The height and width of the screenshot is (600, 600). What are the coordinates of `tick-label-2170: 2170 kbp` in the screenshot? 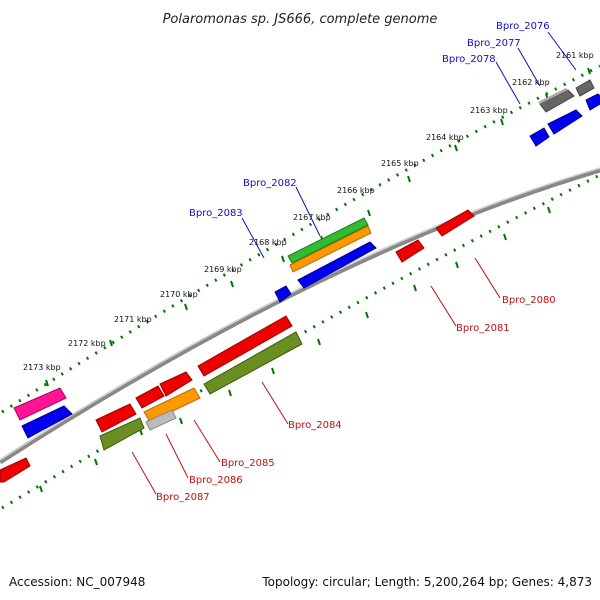 It's located at (179, 294).